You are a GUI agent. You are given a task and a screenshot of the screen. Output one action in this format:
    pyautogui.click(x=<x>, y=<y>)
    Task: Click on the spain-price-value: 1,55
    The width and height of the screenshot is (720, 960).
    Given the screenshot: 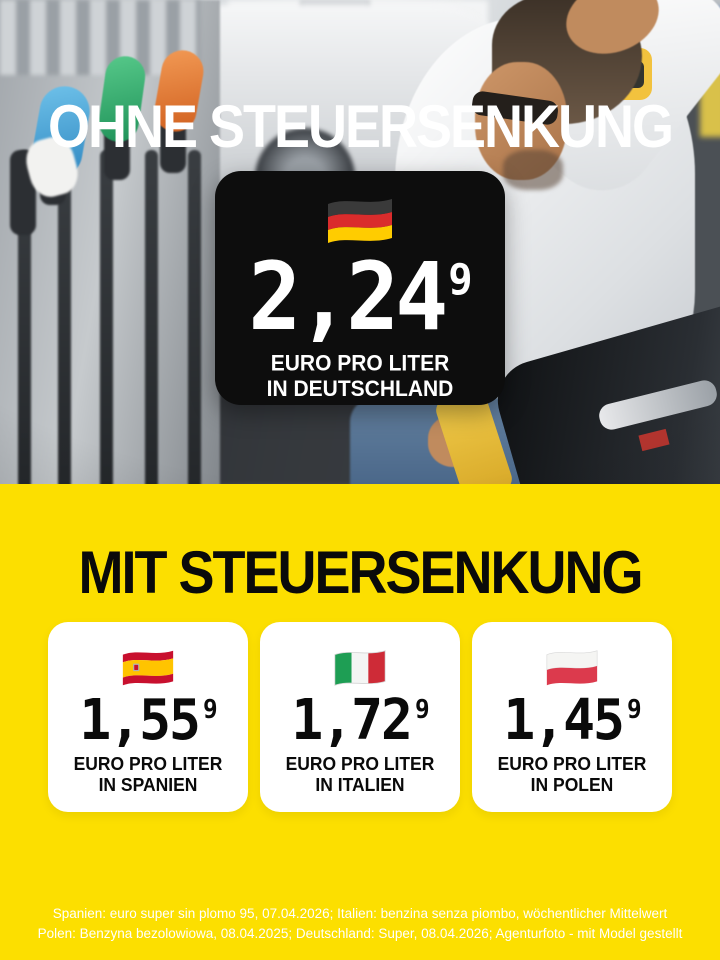 What is the action you would take?
    pyautogui.click(x=140, y=720)
    